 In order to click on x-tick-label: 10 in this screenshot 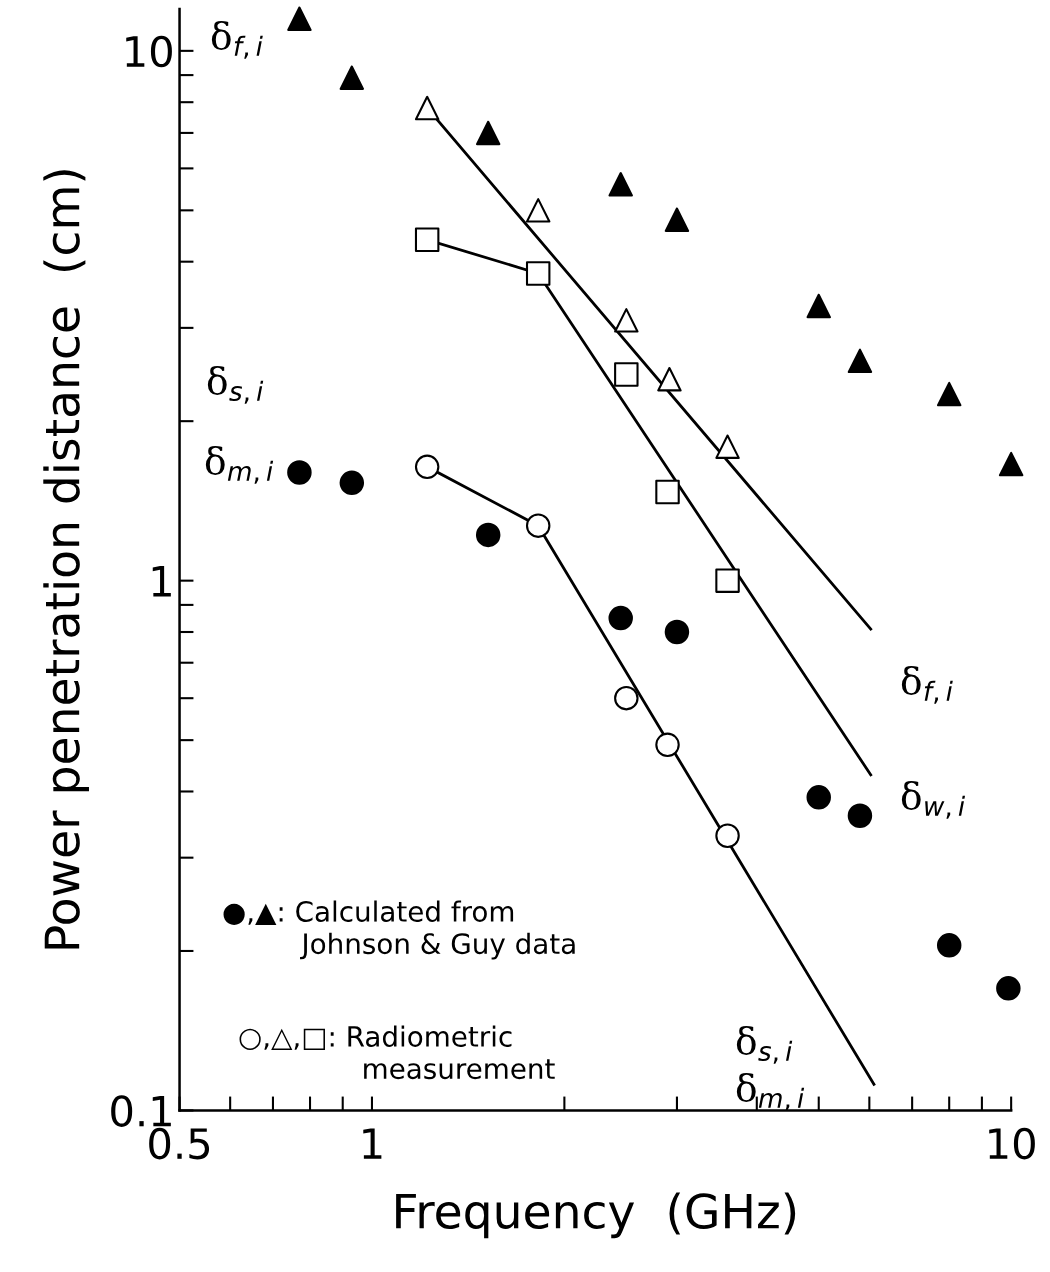, I will do `click(1012, 1143)`.